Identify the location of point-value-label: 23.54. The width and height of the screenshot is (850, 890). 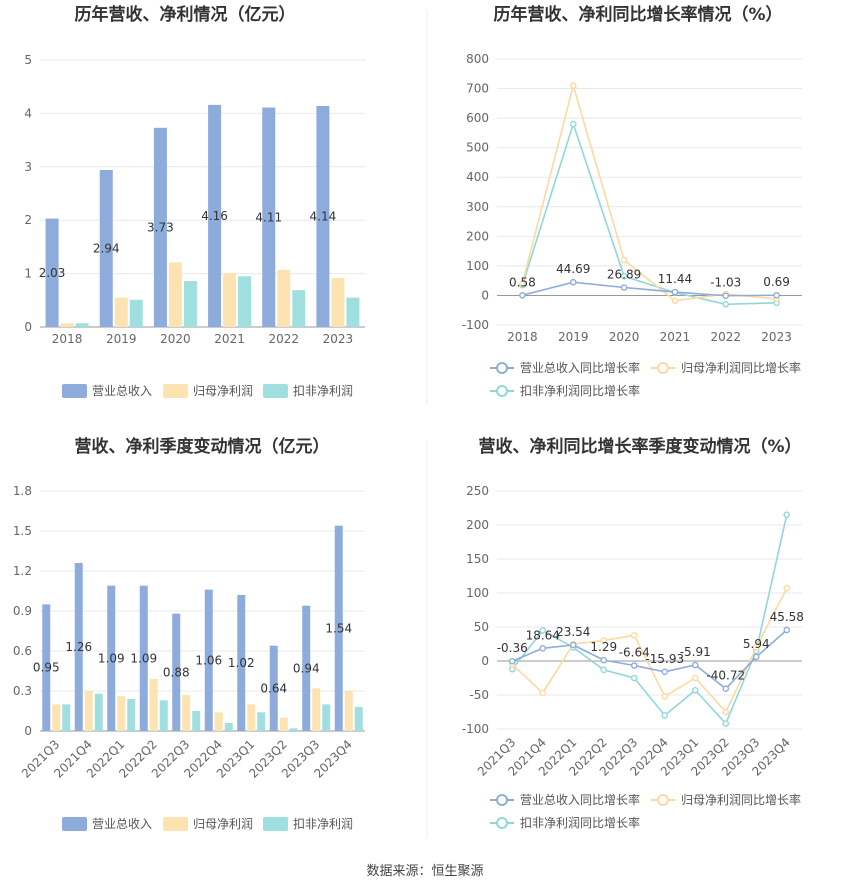
(573, 632).